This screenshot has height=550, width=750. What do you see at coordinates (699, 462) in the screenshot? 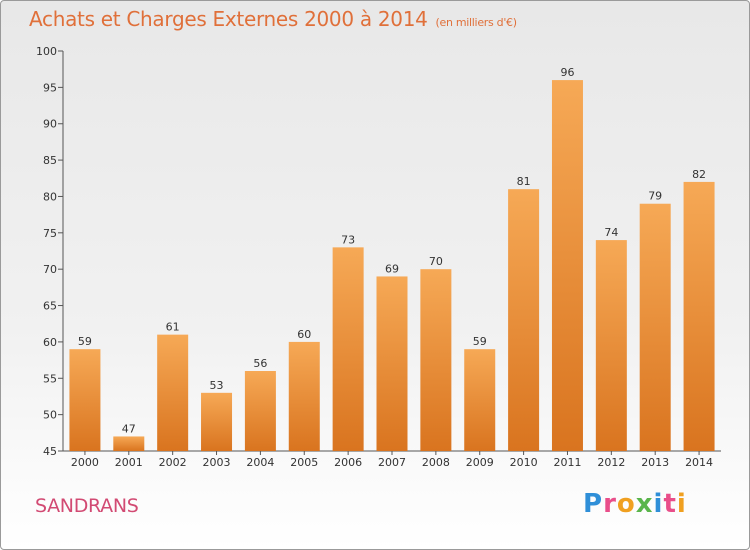
I see `x-tick-label: 2014` at bounding box center [699, 462].